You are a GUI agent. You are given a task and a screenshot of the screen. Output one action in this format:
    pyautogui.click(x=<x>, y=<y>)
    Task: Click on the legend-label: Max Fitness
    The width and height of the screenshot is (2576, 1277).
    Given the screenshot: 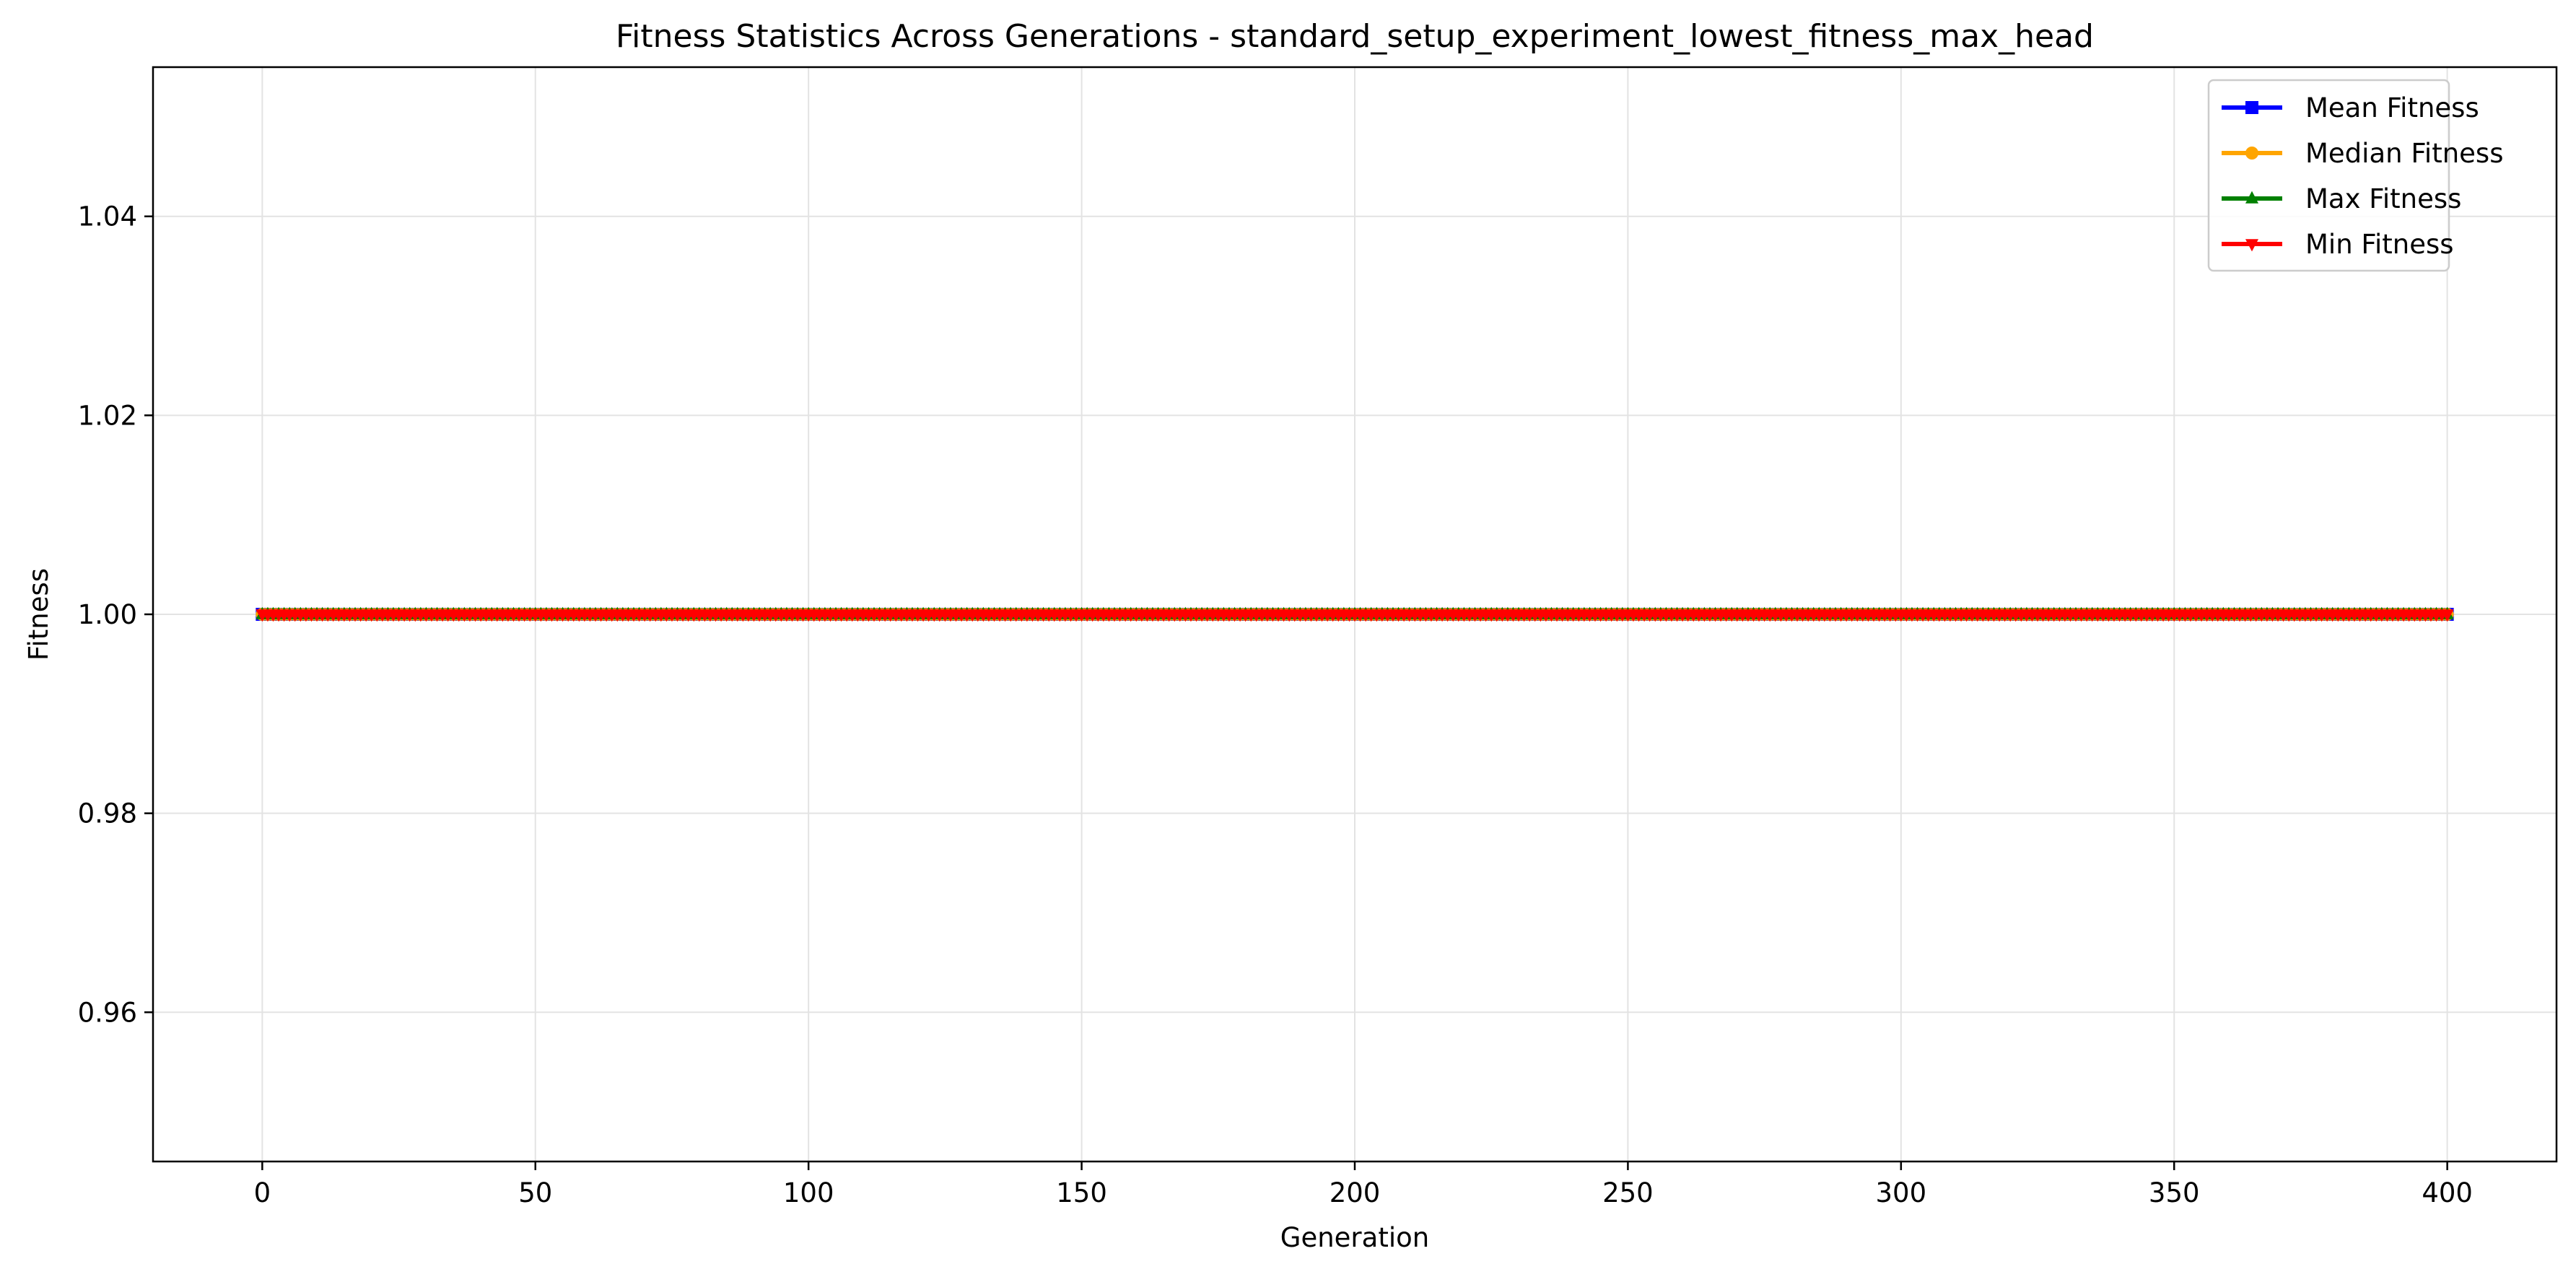 What is the action you would take?
    pyautogui.click(x=2383, y=198)
    